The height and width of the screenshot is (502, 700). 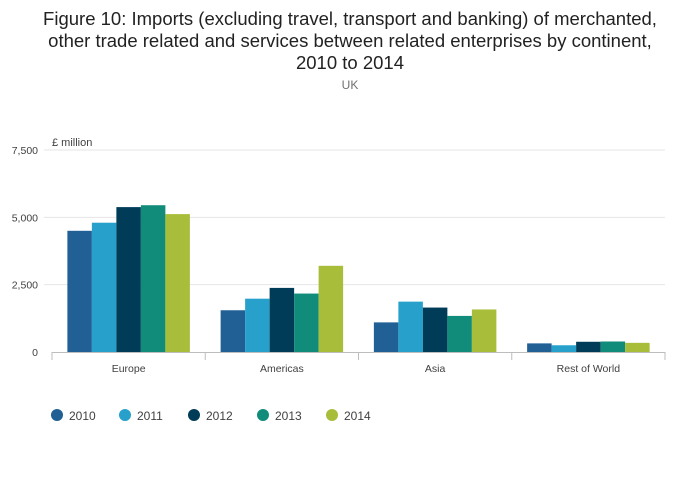 I want to click on bar-2013-rest-of-world, so click(x=613, y=346).